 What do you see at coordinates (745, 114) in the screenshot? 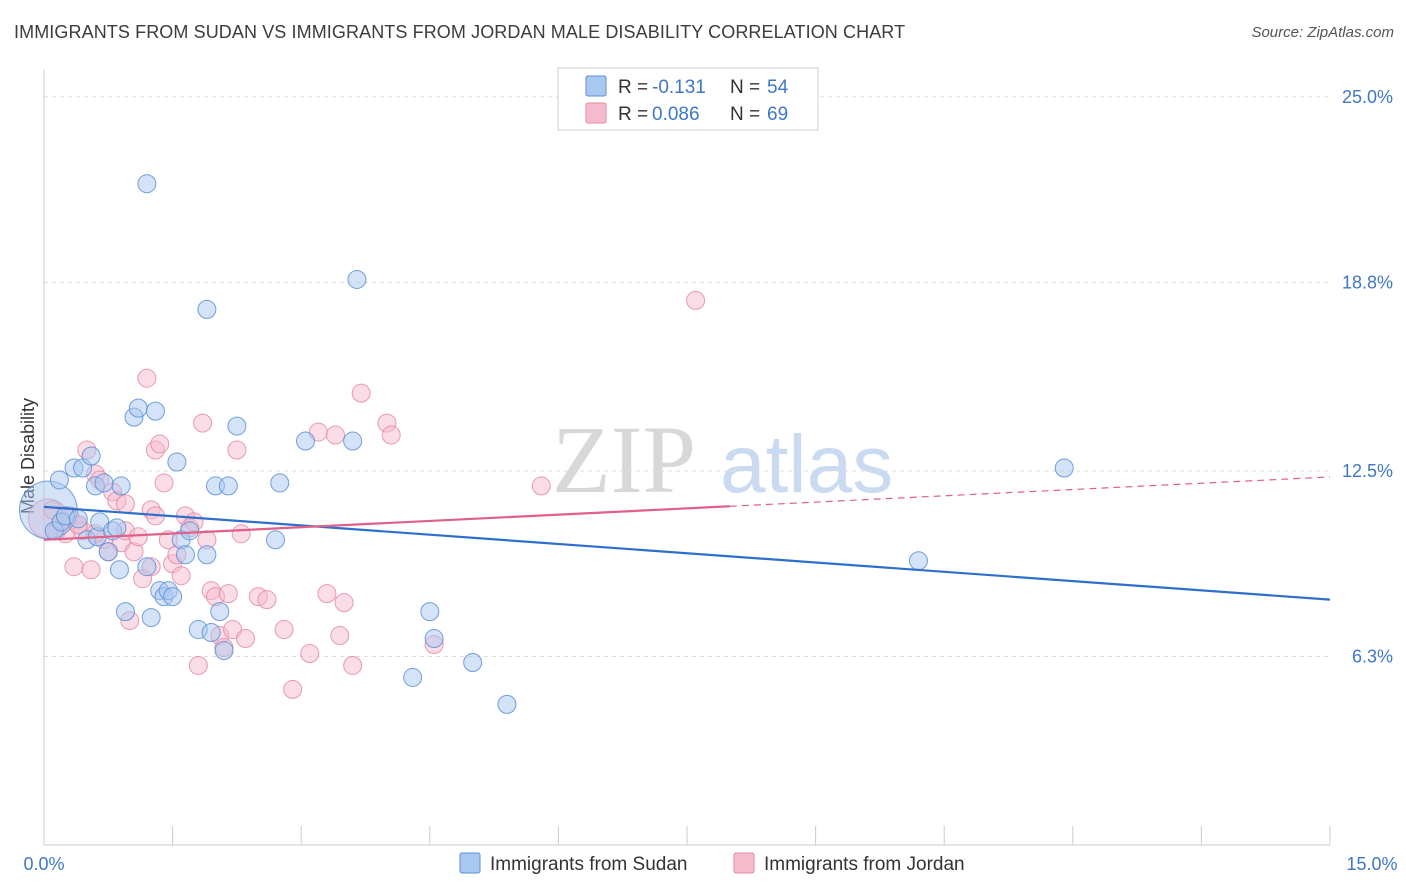
I see `stats-n-label-jordan: N =` at bounding box center [745, 114].